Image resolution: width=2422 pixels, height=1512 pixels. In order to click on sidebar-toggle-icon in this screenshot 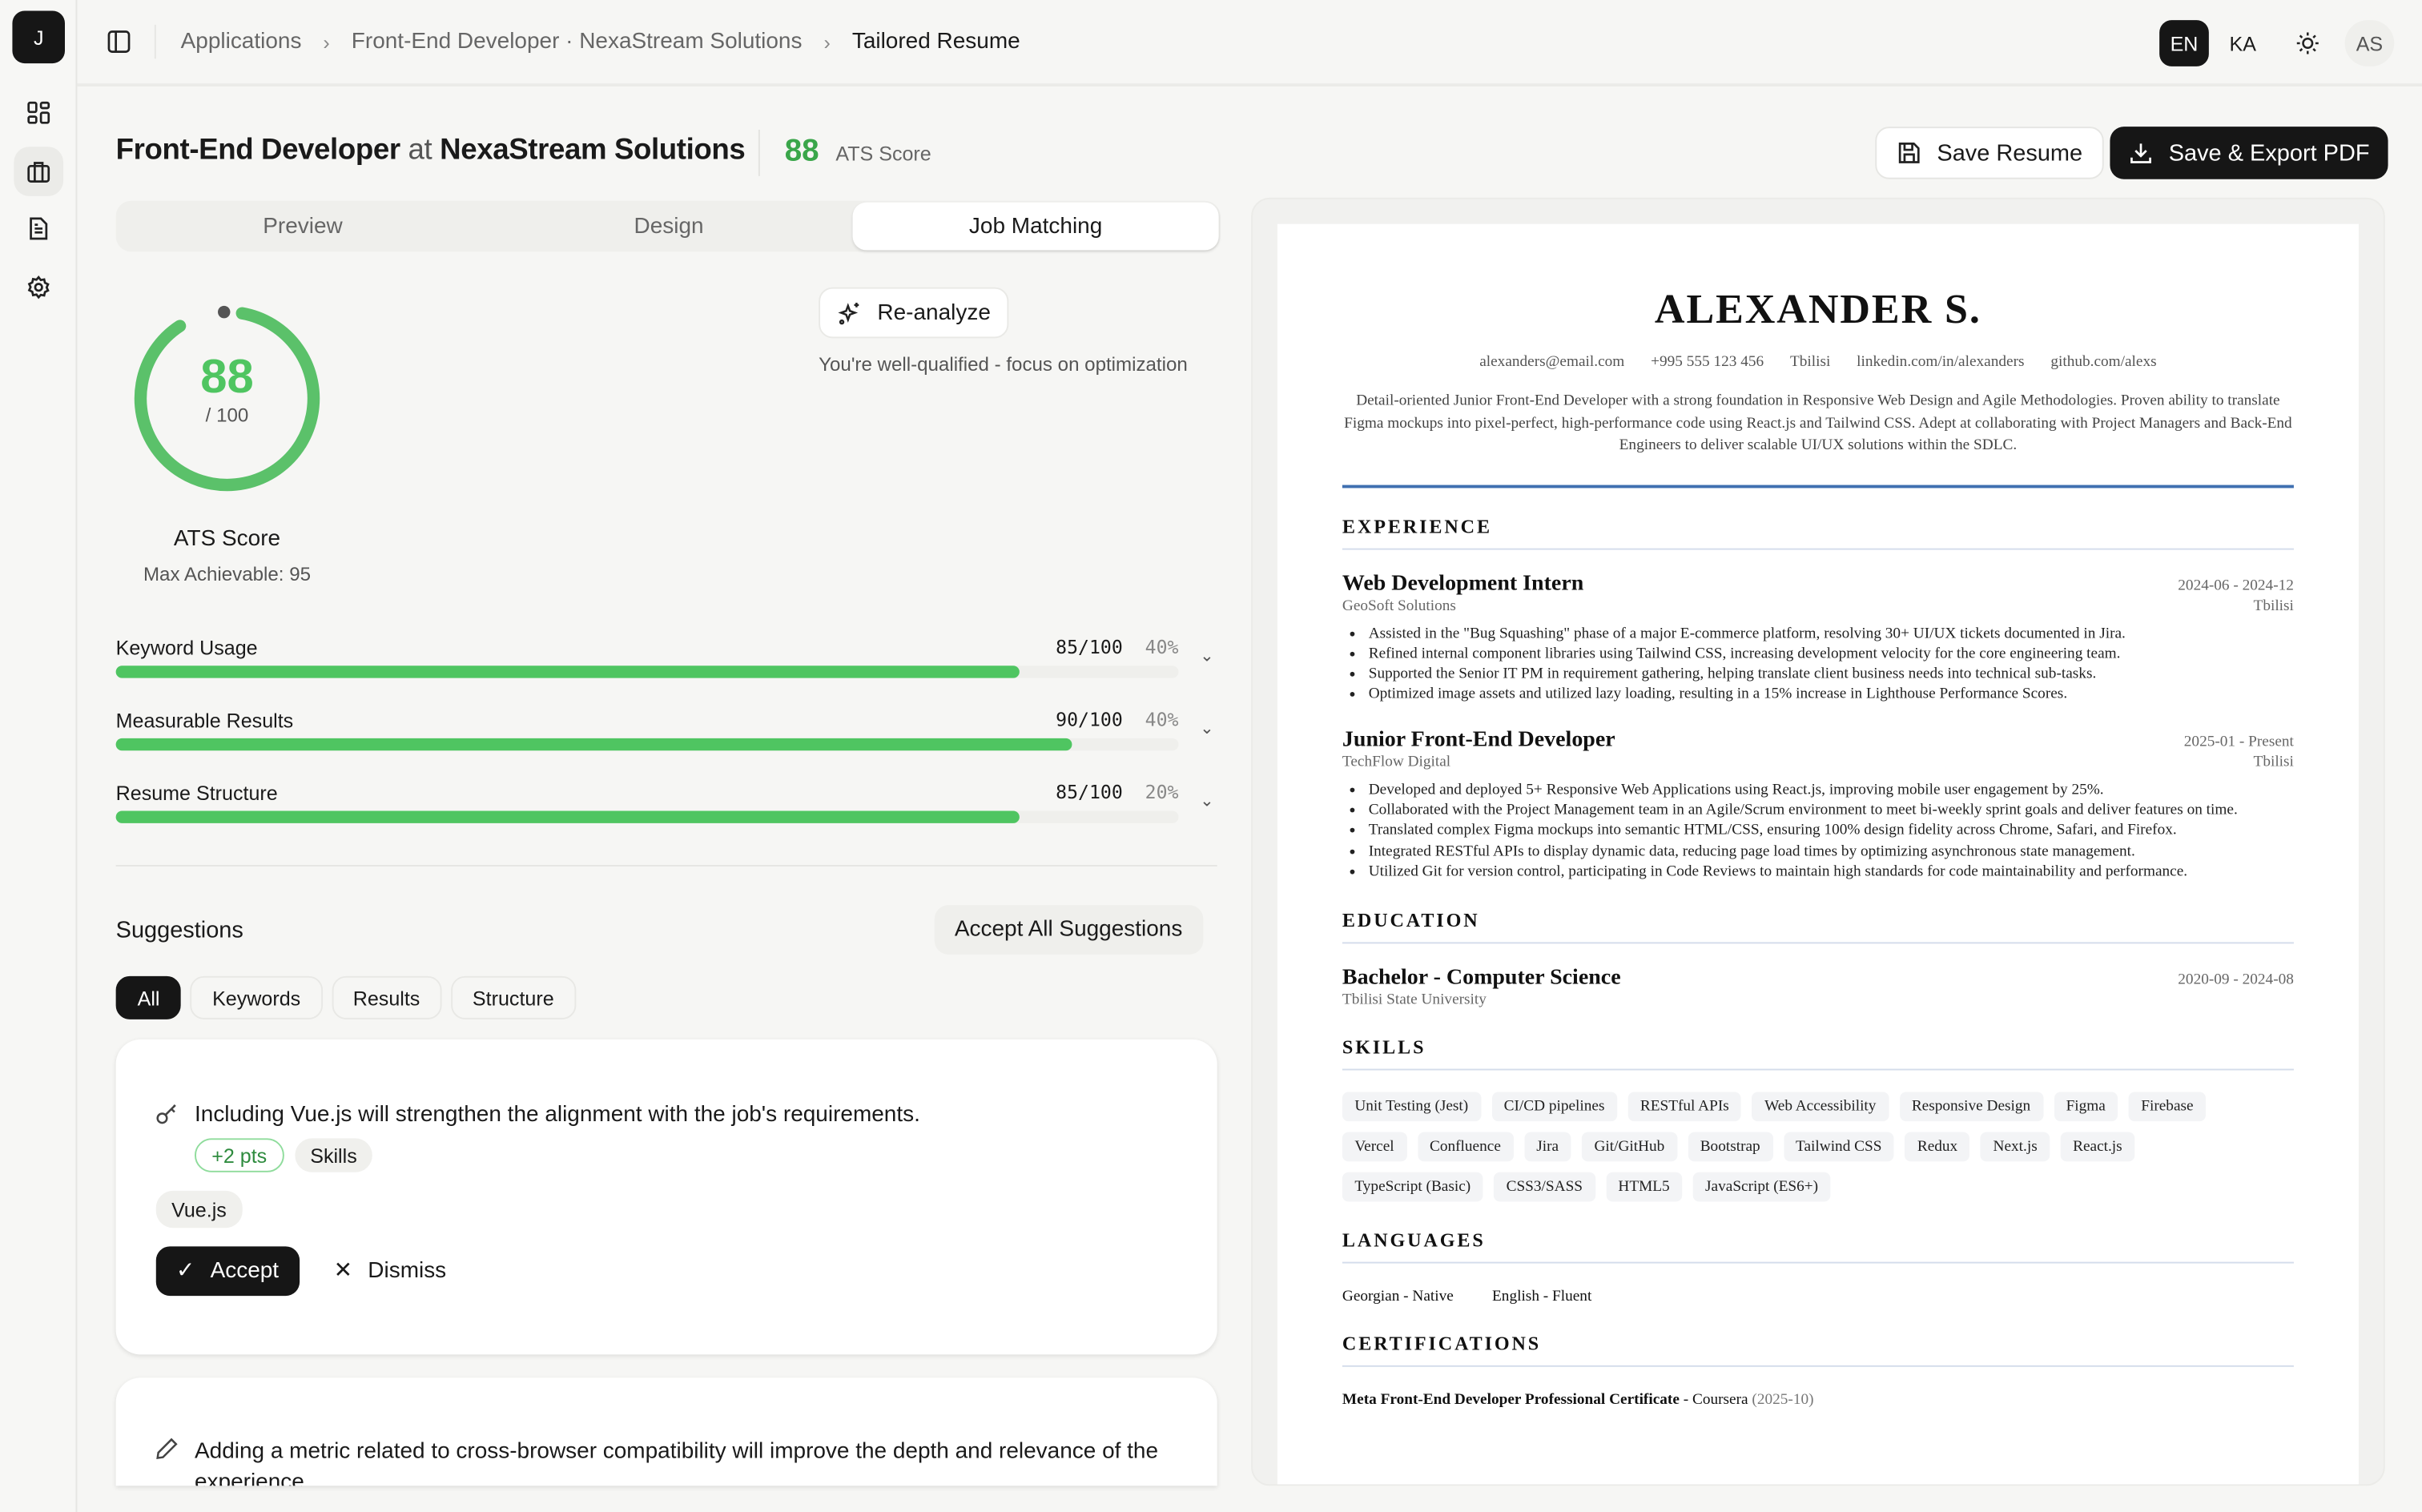, I will do `click(119, 46)`.